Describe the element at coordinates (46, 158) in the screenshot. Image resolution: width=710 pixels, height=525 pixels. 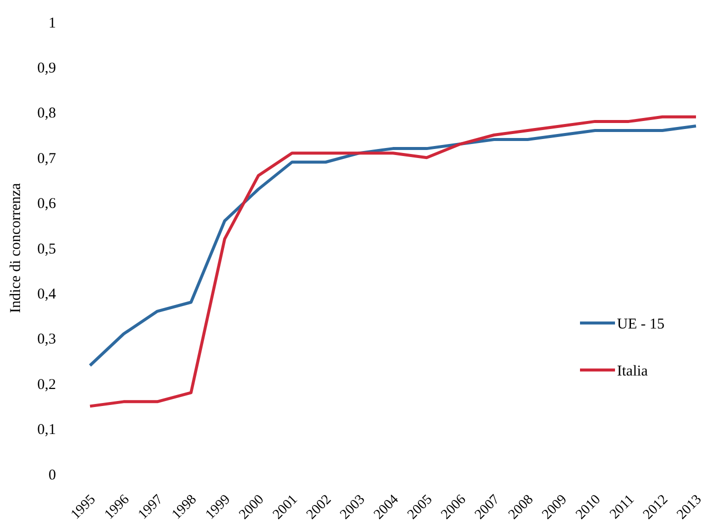
I see `y-tick-label: 0,7` at that location.